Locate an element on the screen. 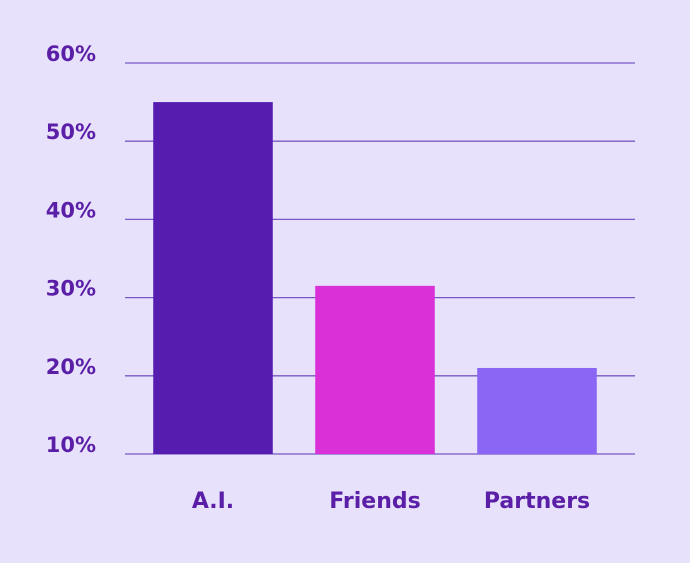 The height and width of the screenshot is (563, 690). y-tick-label: 40% is located at coordinates (71, 210).